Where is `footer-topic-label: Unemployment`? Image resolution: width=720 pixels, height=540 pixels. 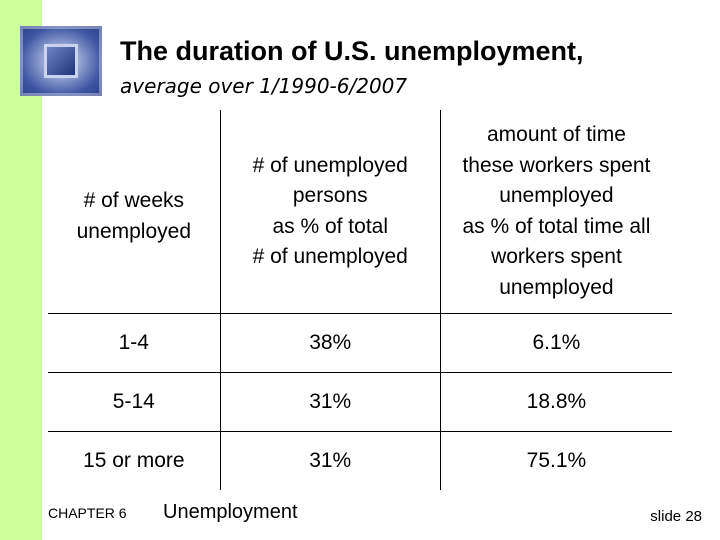
footer-topic-label: Unemployment is located at coordinates (230, 512).